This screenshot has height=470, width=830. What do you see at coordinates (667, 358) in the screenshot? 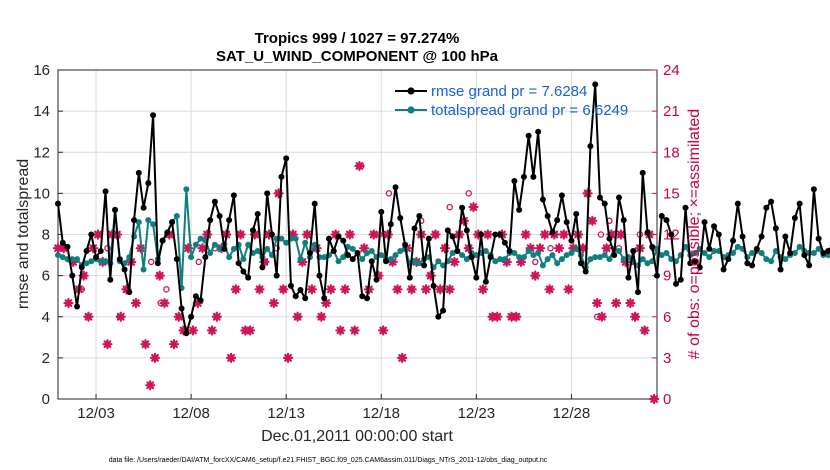
I see `y2-tick-label: 3` at bounding box center [667, 358].